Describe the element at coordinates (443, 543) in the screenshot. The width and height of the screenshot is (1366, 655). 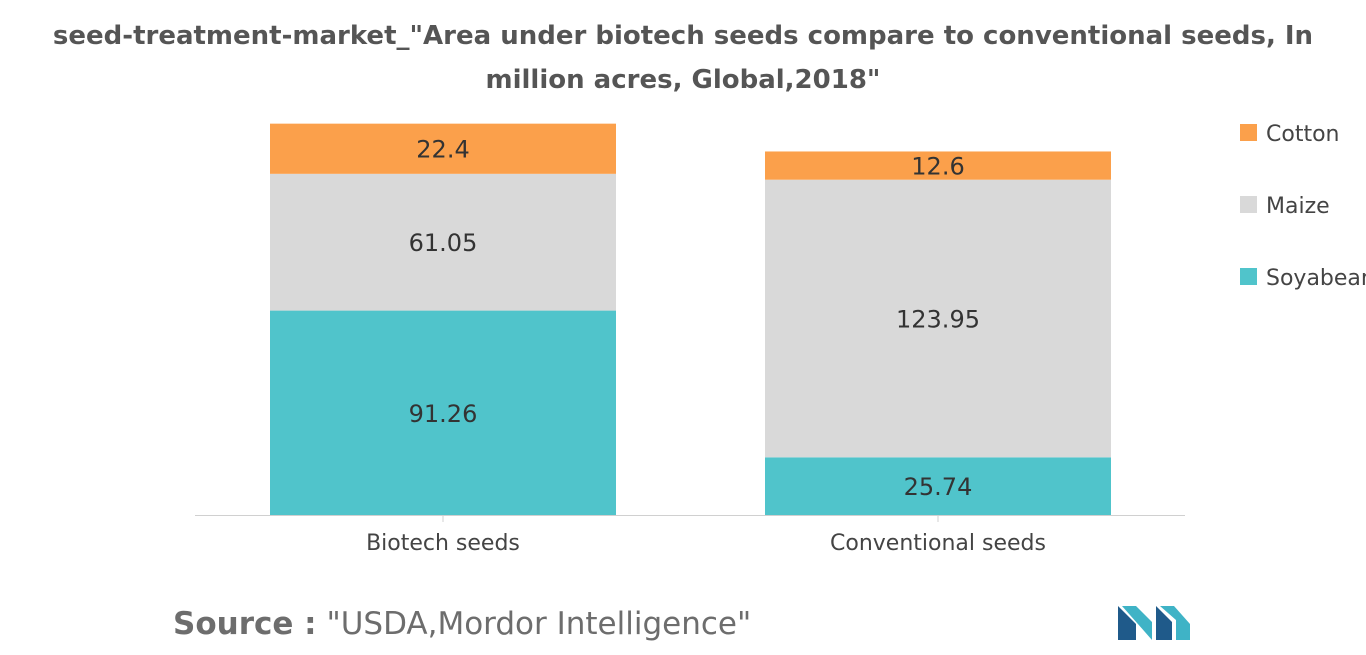
I see `x-tick-label: Biotech seeds` at that location.